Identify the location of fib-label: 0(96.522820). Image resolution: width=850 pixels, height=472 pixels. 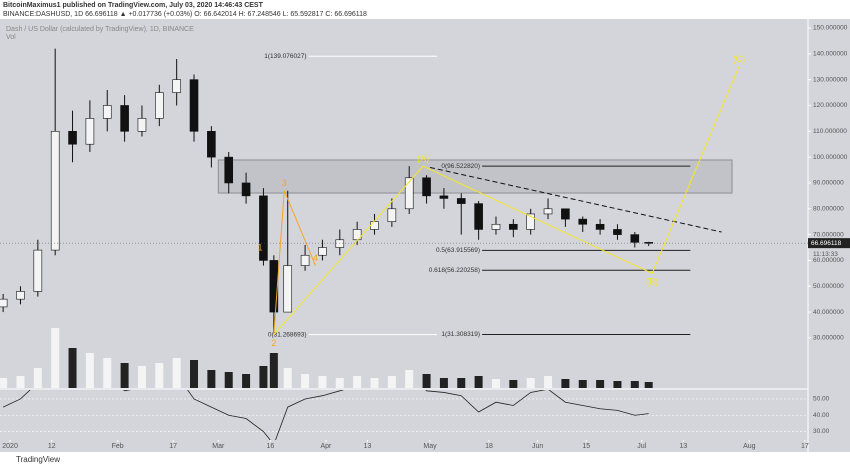
(460, 166).